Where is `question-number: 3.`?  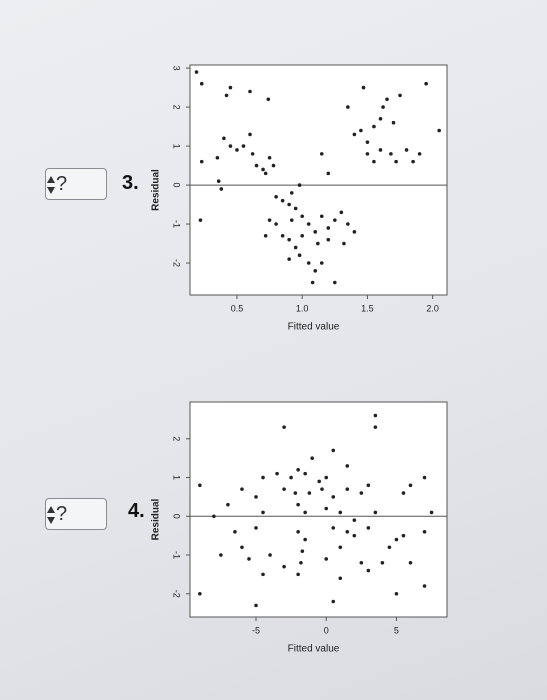
question-number: 3. is located at coordinates (130, 183).